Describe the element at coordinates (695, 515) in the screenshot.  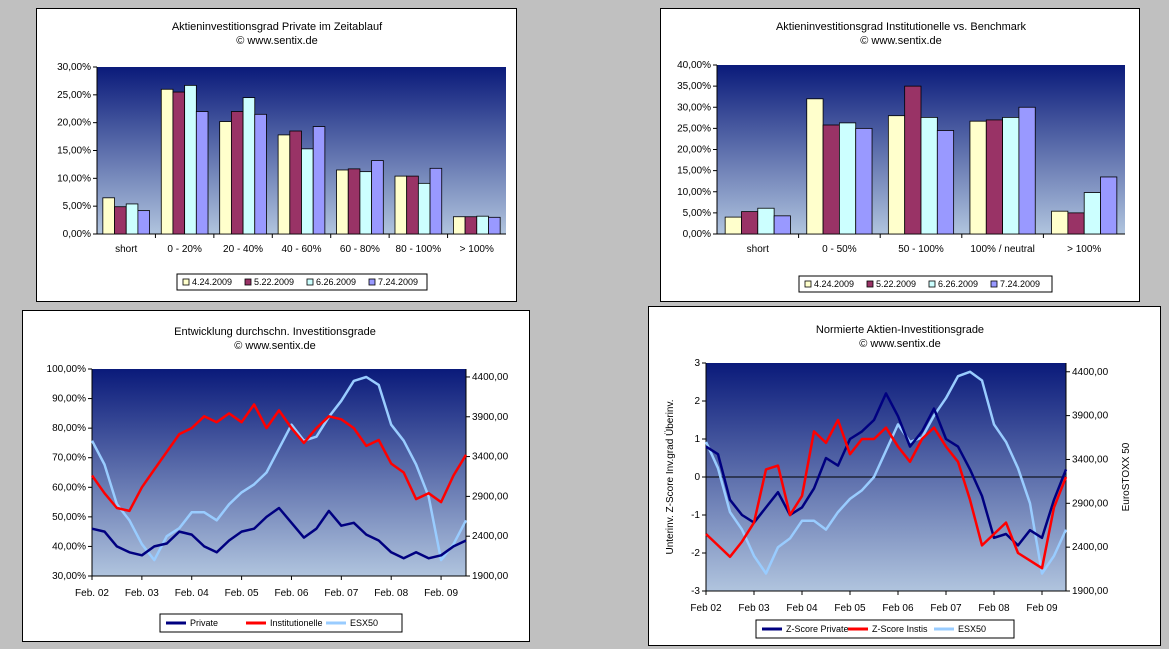
I see `y-tick-label: -1` at that location.